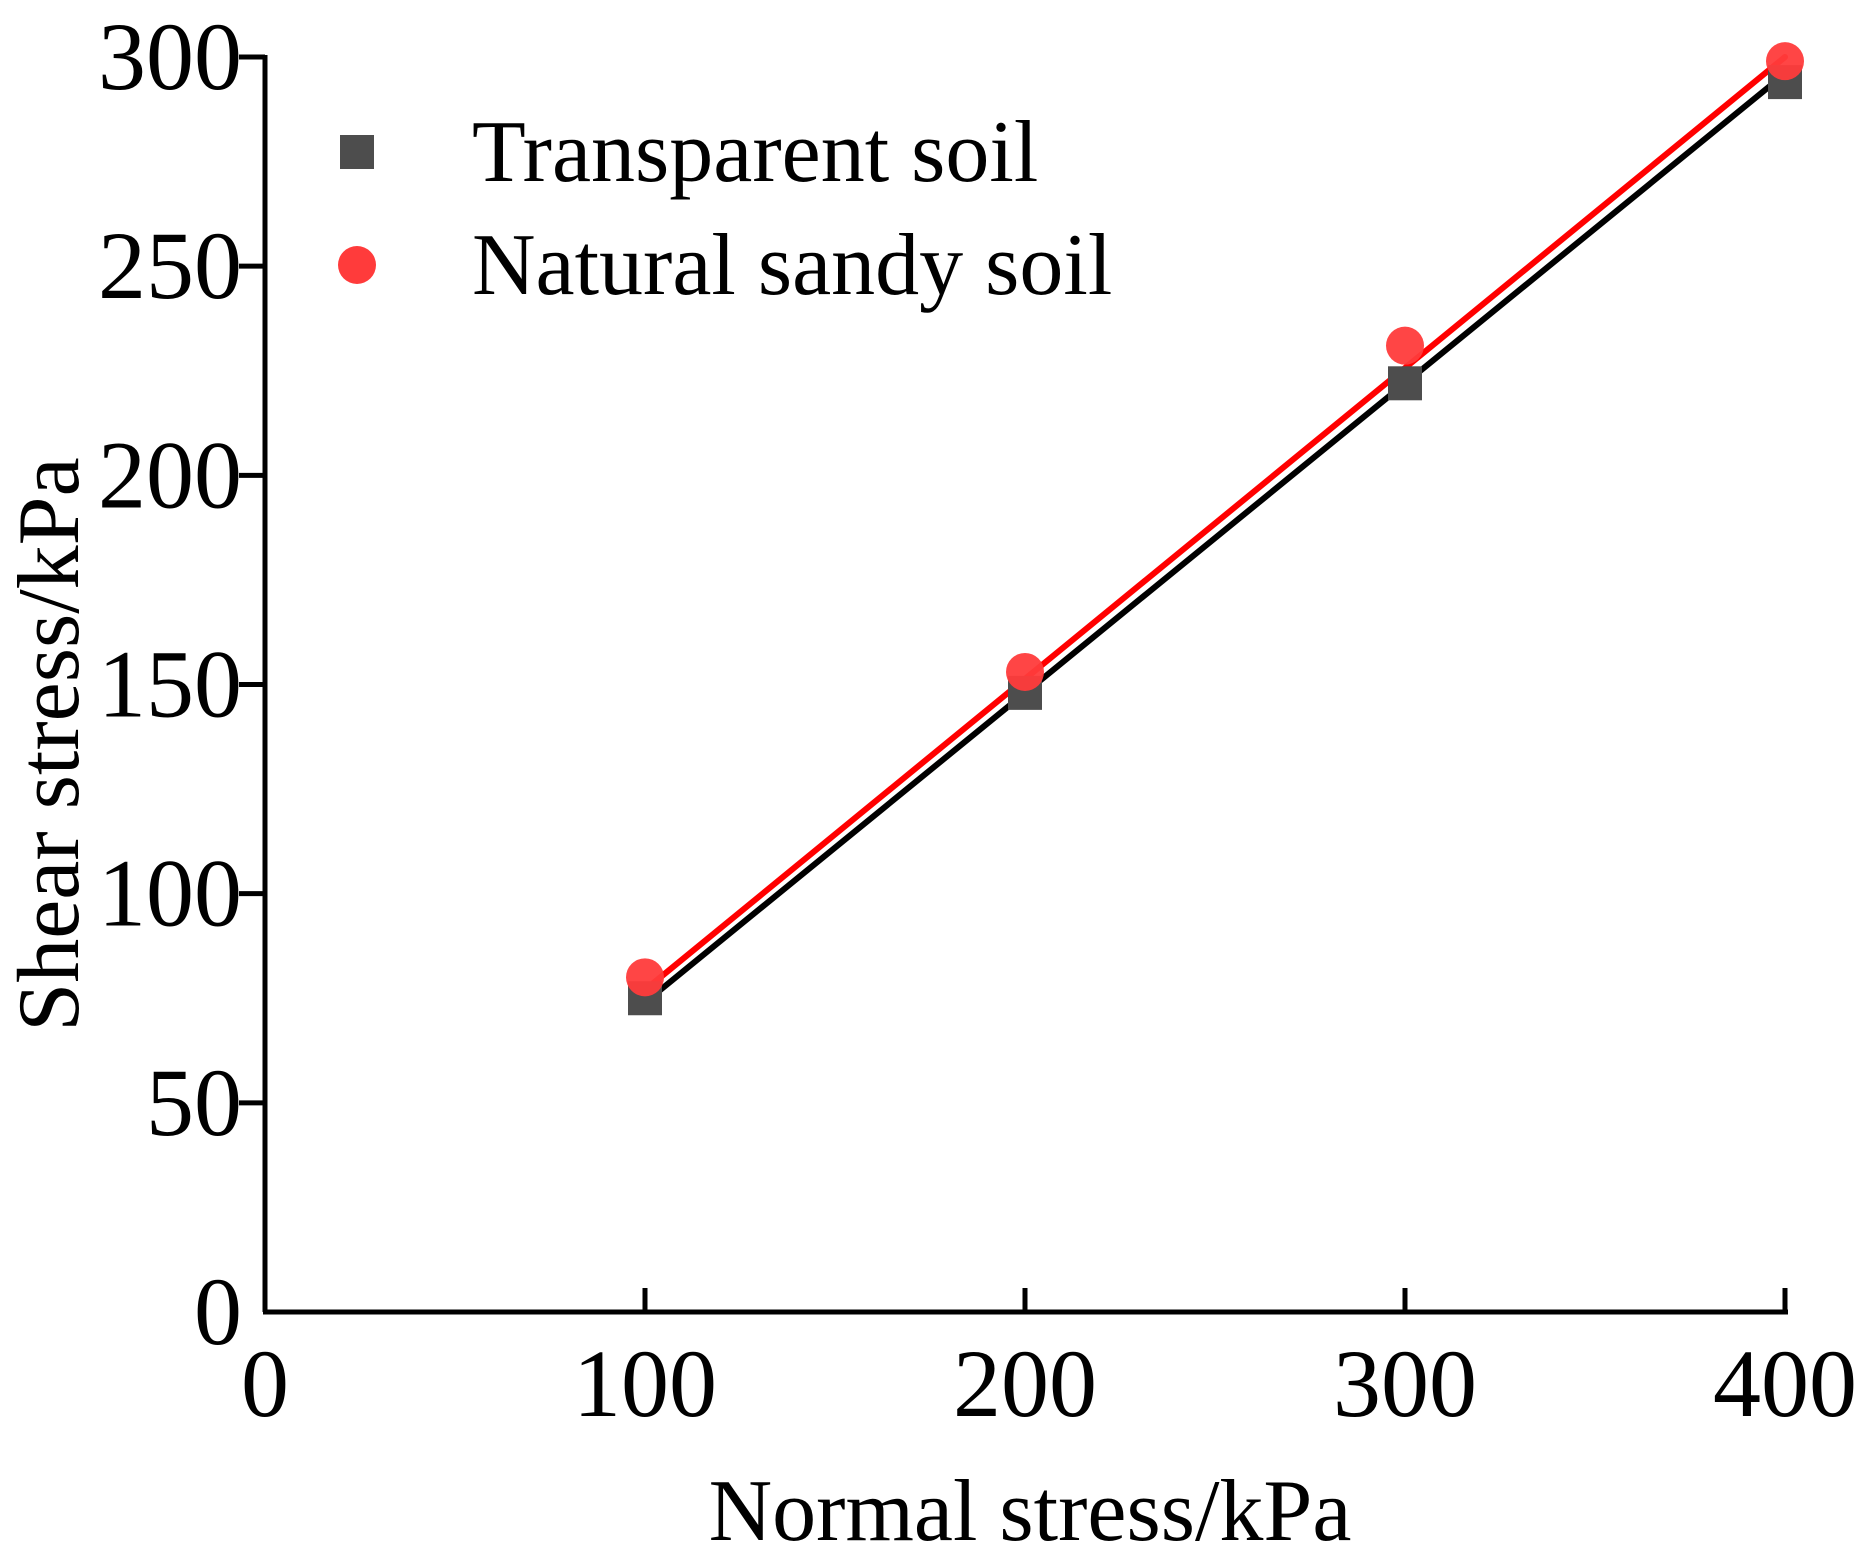 Image resolution: width=1872 pixels, height=1557 pixels. What do you see at coordinates (170, 265) in the screenshot?
I see `y-tick-label: 250` at bounding box center [170, 265].